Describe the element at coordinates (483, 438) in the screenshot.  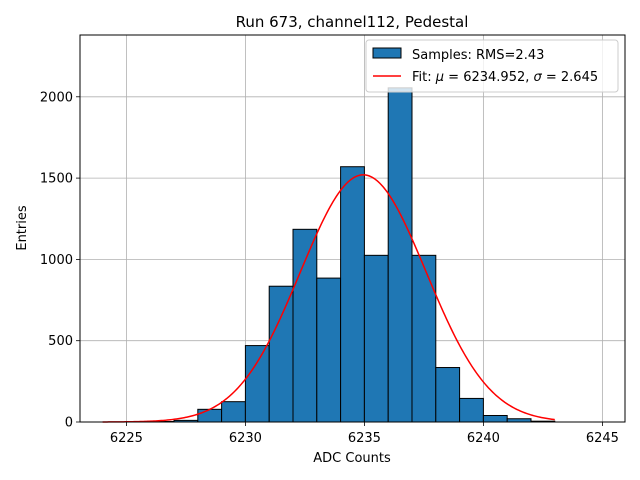
I see `x-tick-label: 6240` at that location.